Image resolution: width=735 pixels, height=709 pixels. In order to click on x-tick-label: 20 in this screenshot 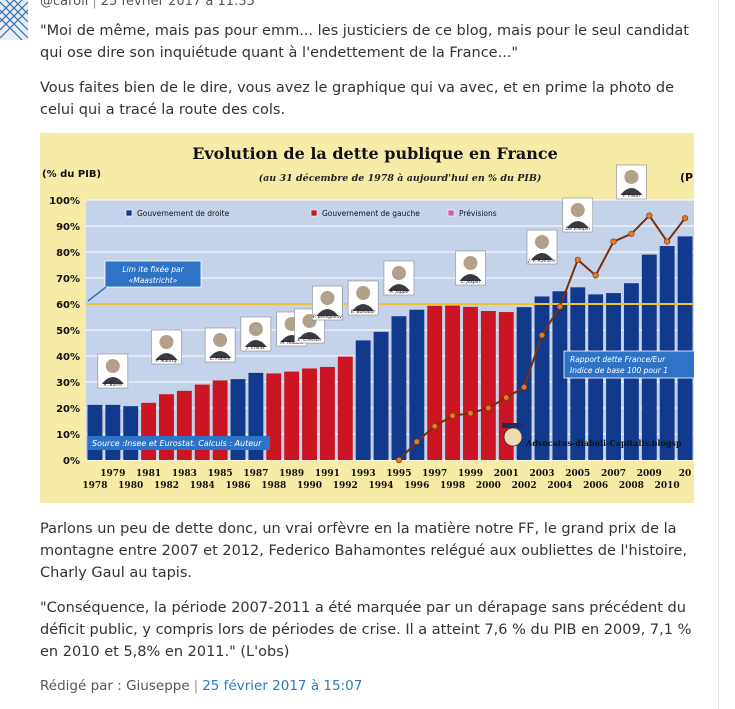, I will do `click(685, 474)`.